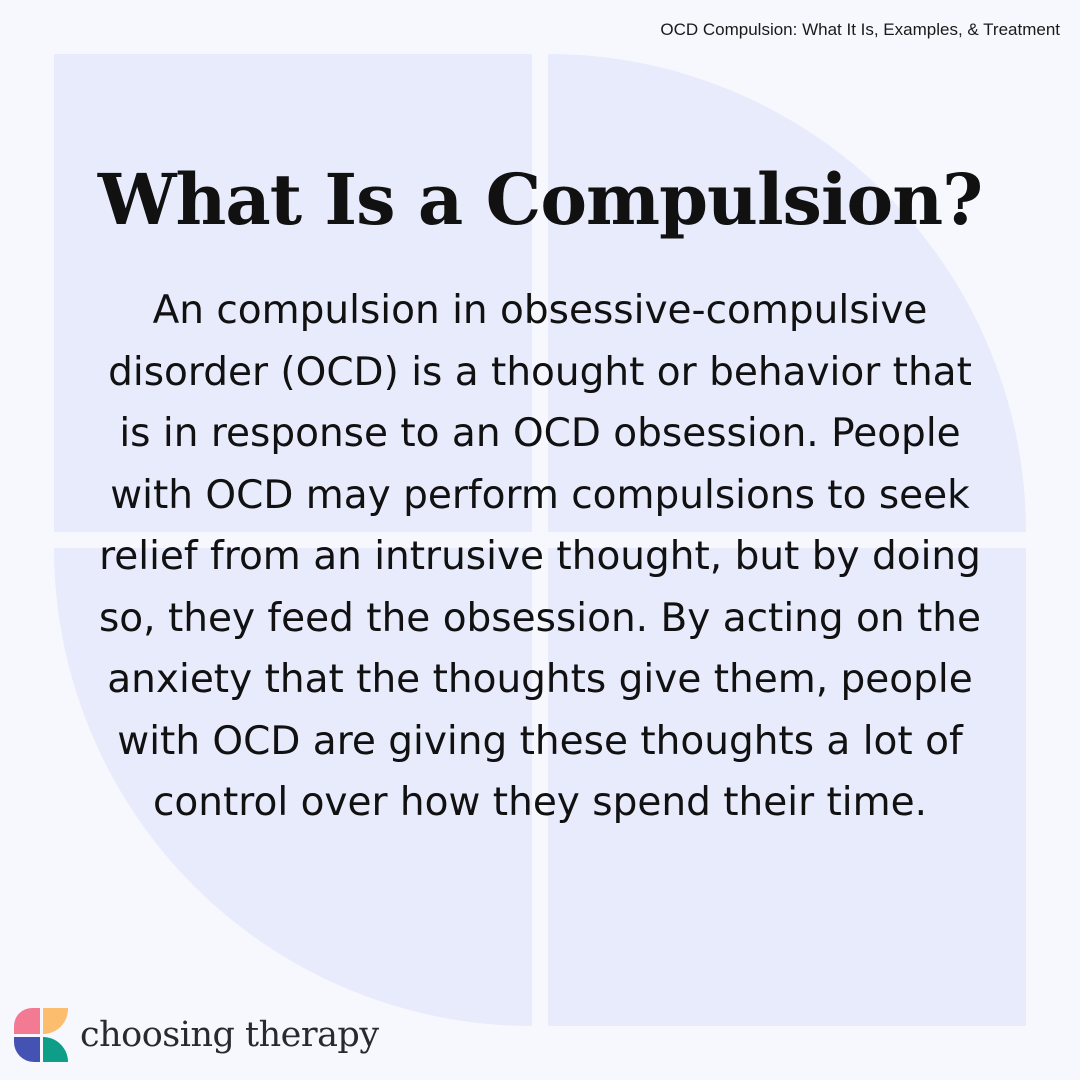 This screenshot has height=1080, width=1080. I want to click on body-line: control over how they spend their time., so click(540, 802).